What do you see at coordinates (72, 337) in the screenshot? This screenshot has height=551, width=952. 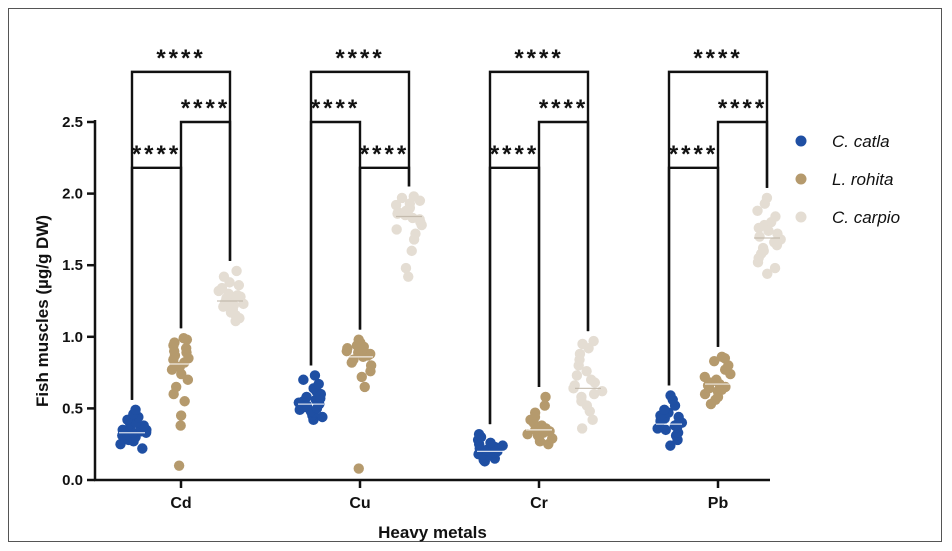 I see `y-tick-label: 1.0` at bounding box center [72, 337].